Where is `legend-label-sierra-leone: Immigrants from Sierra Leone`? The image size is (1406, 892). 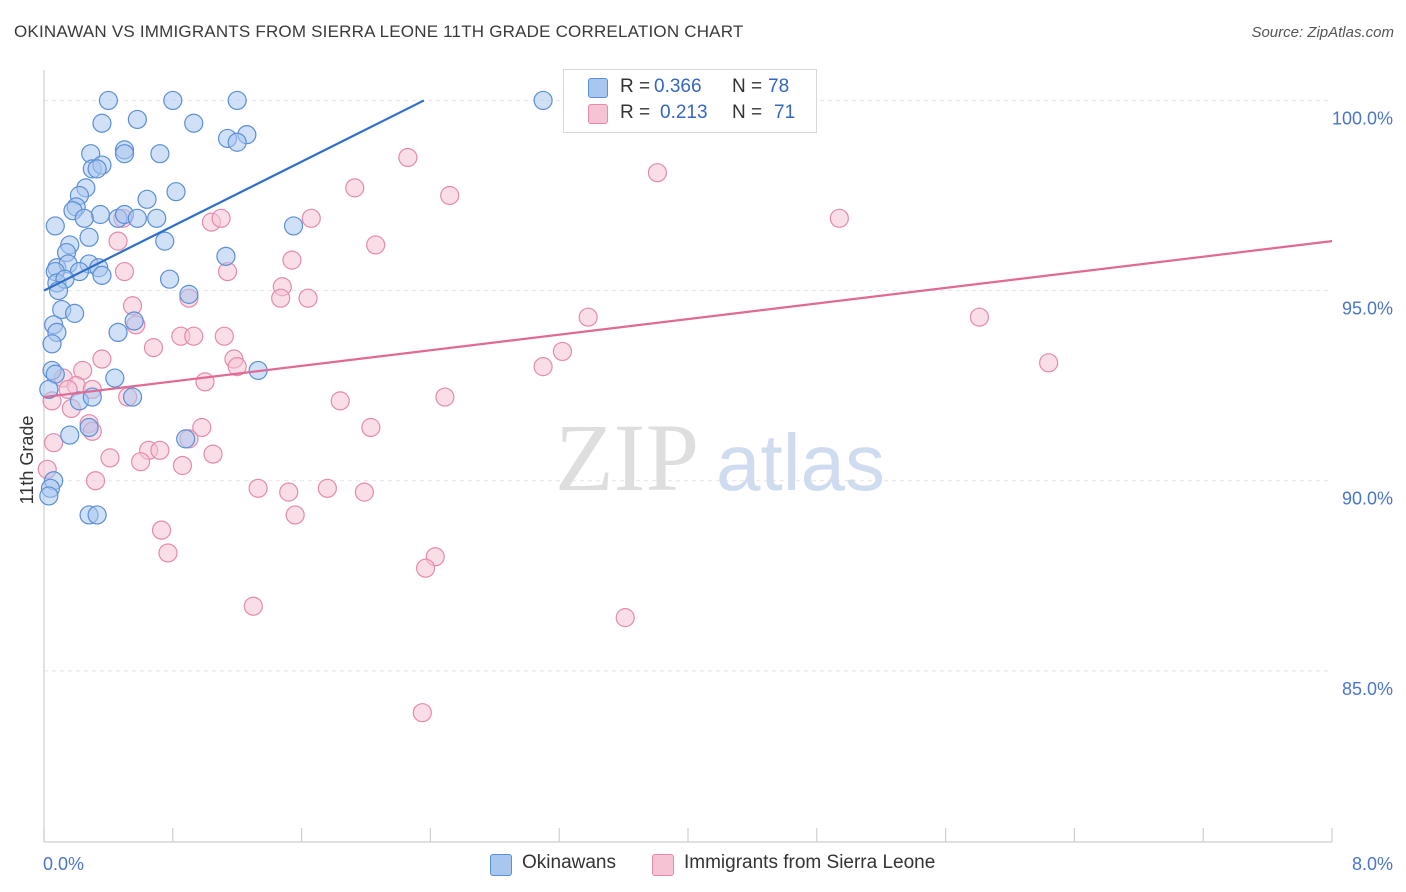 legend-label-sierra-leone: Immigrants from Sierra Leone is located at coordinates (810, 862).